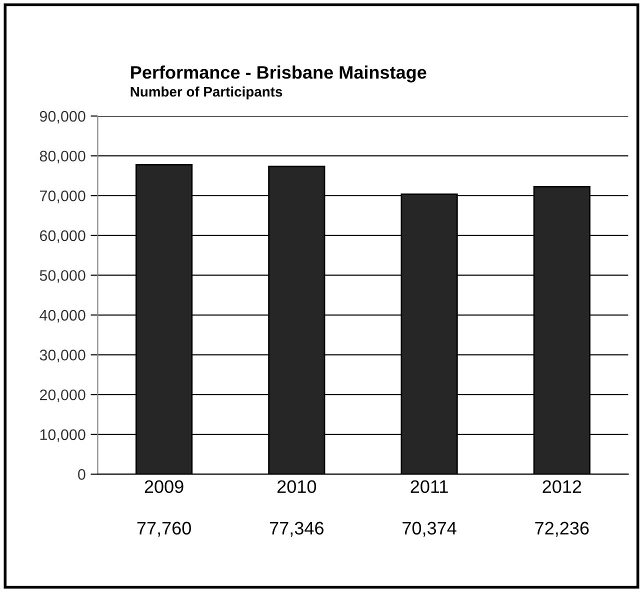 This screenshot has height=592, width=643. Describe the element at coordinates (63, 276) in the screenshot. I see `y-tick-label: 50,000` at that location.